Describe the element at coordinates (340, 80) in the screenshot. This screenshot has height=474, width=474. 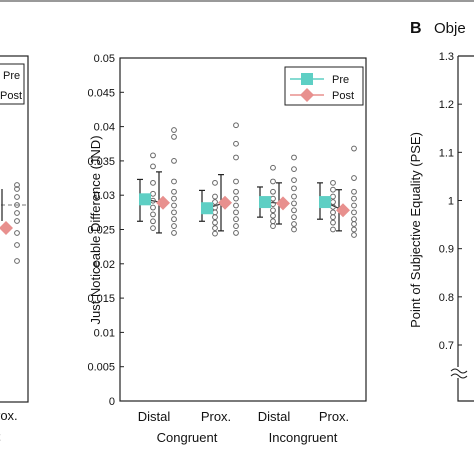
I see `legend-pre-label: Pre` at that location.